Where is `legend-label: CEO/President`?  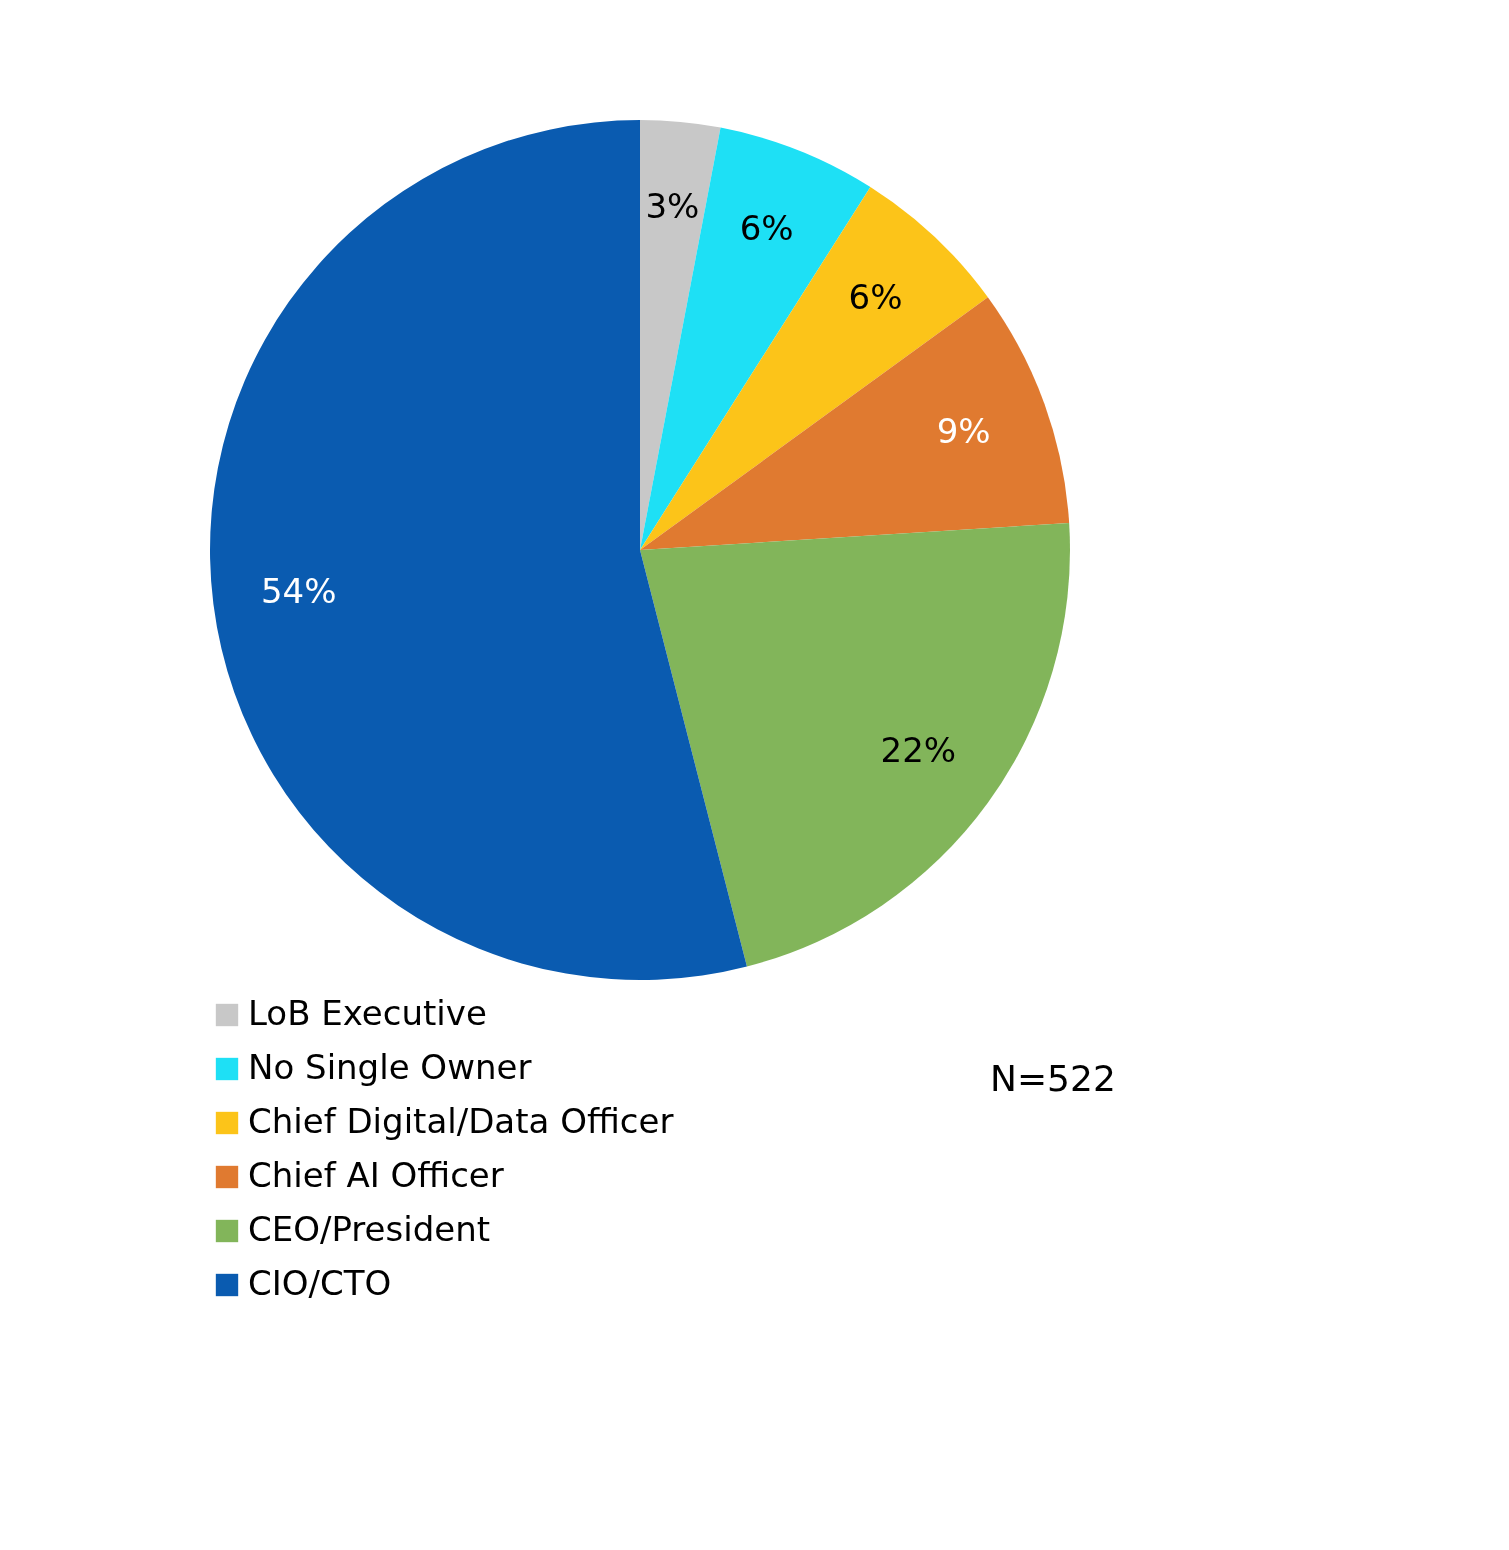
legend-label: CEO/President is located at coordinates (369, 1229).